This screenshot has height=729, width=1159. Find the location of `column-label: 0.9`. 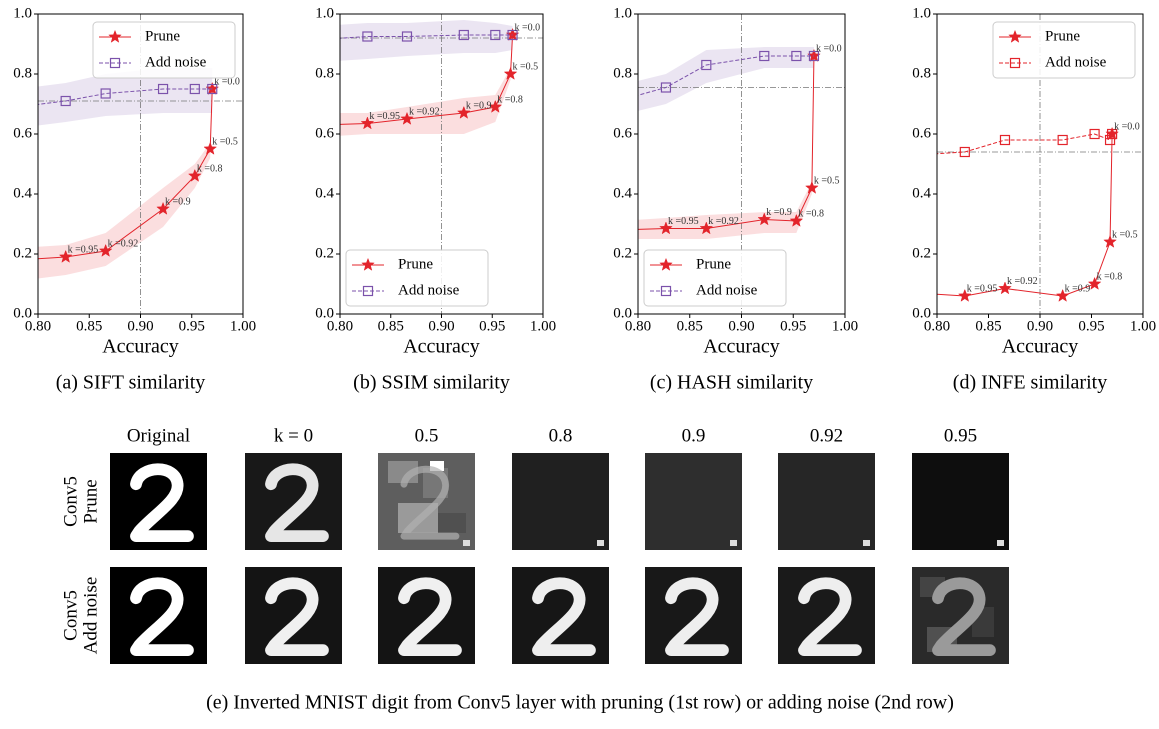

column-label: 0.9 is located at coordinates (694, 435).